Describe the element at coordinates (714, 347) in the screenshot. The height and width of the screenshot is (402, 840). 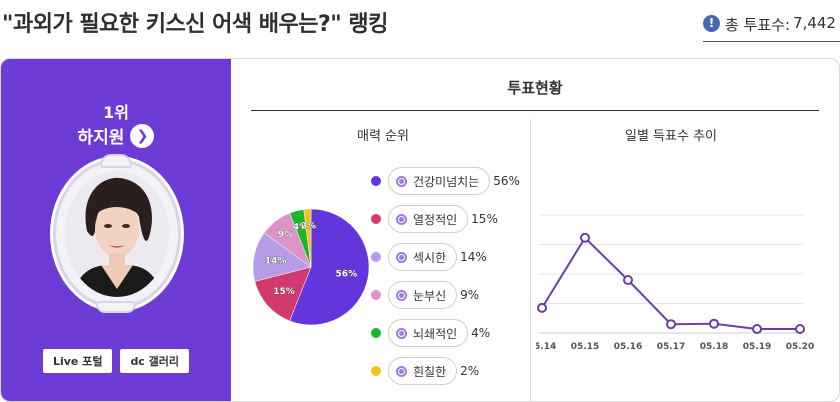
I see `x-tick-label: 05.18` at that location.